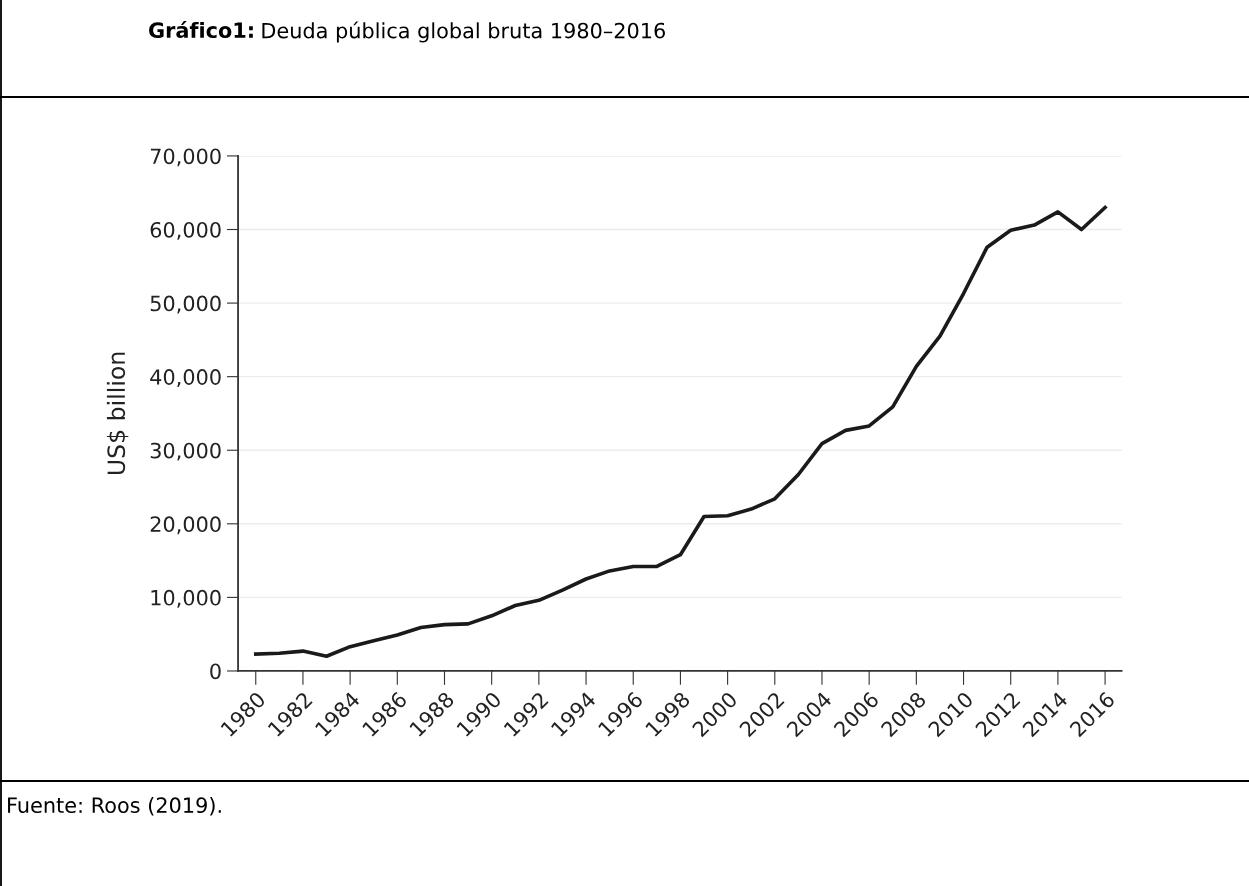 Image resolution: width=1249 pixels, height=886 pixels. Describe the element at coordinates (117, 413) in the screenshot. I see `y-axis-title: US$ billion` at that location.